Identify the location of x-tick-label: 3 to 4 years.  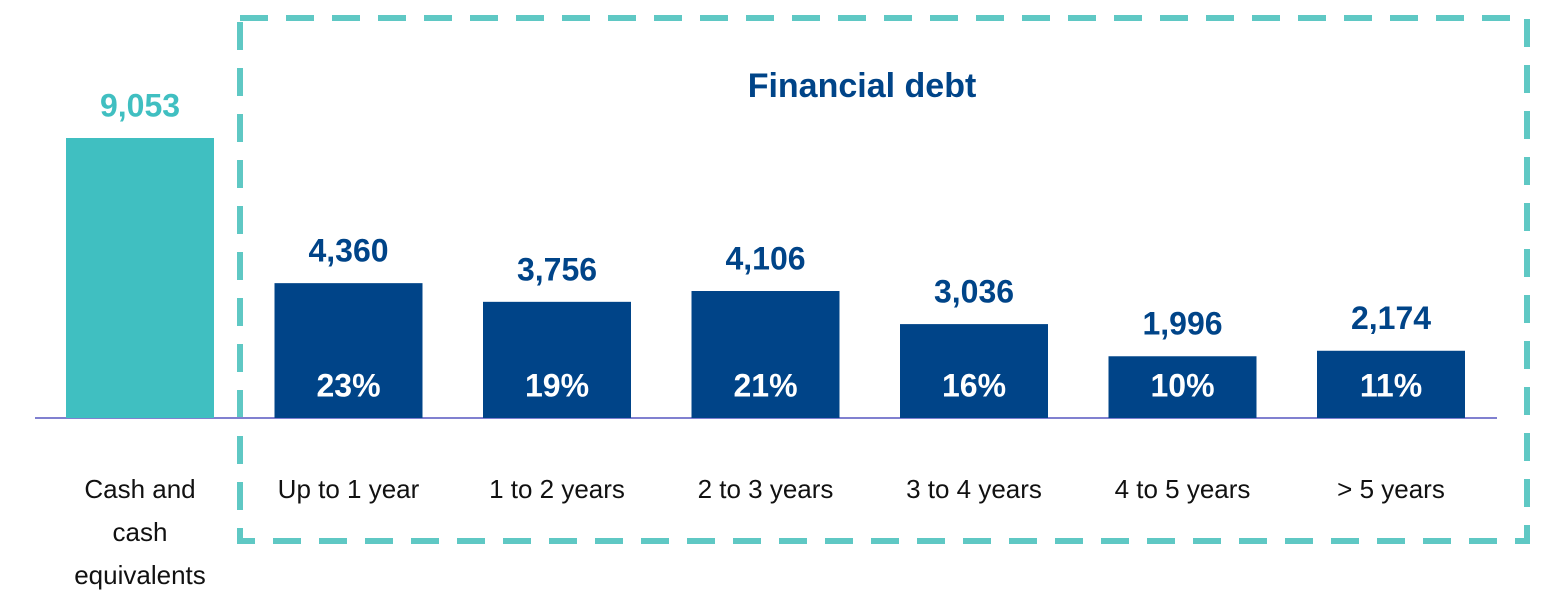
(974, 489).